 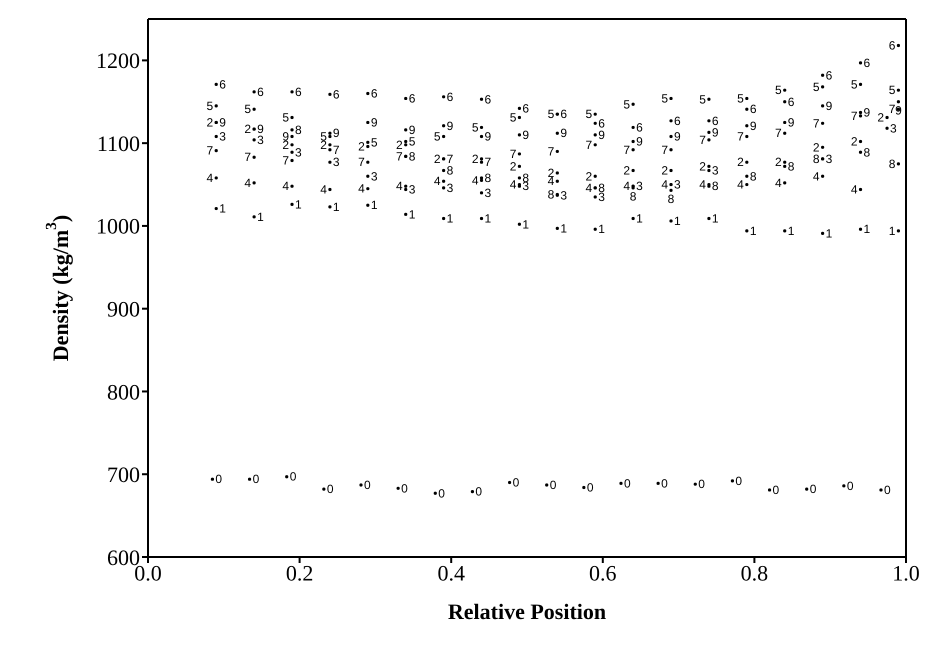 I want to click on y-tick-label: 1200, so click(x=118, y=61).